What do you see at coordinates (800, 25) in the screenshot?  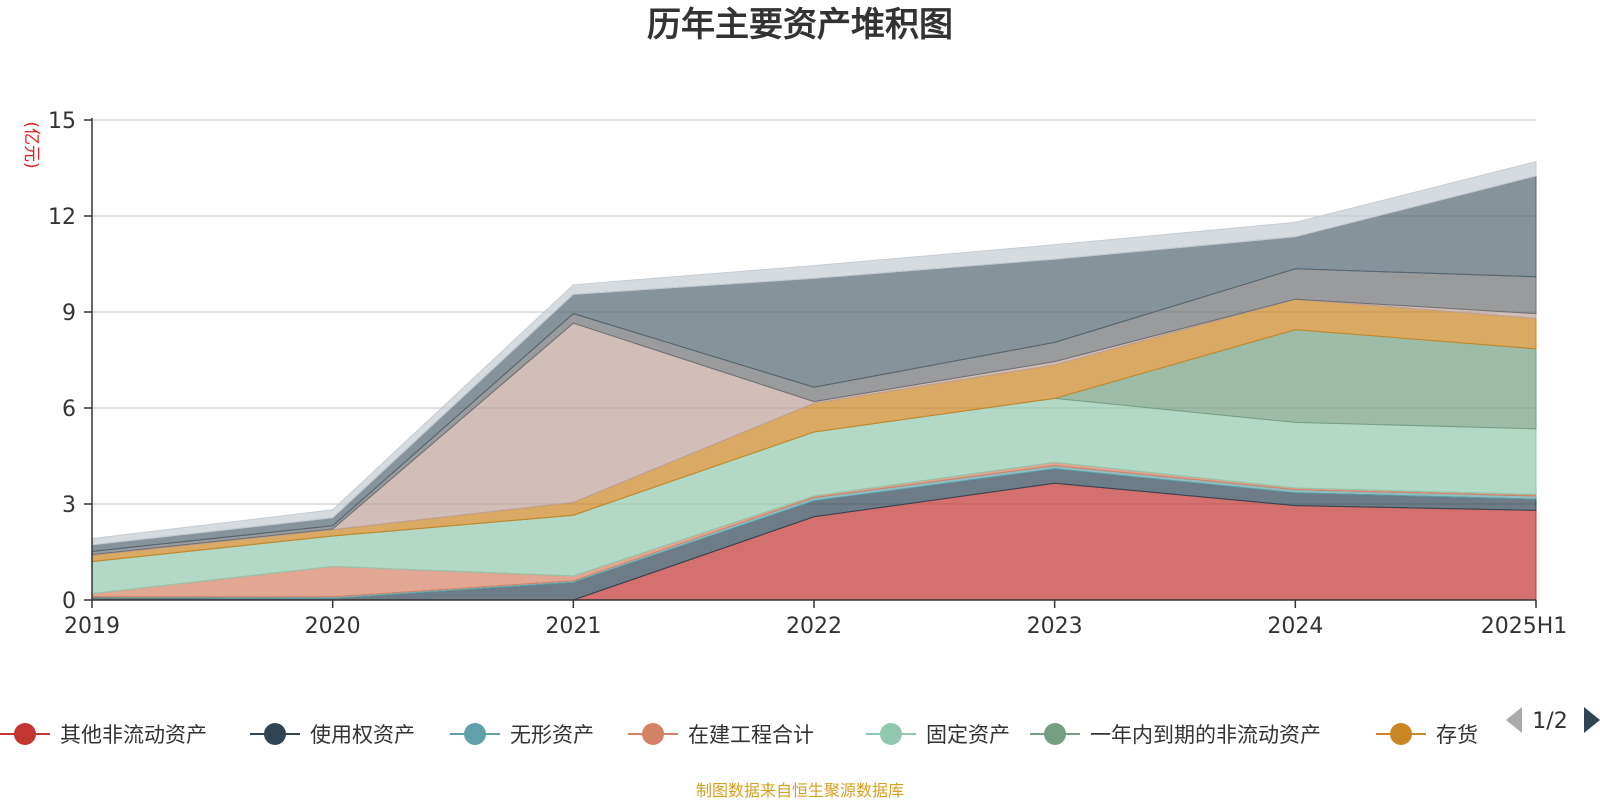 I see `chart-title: 历年主要资产堆积图` at bounding box center [800, 25].